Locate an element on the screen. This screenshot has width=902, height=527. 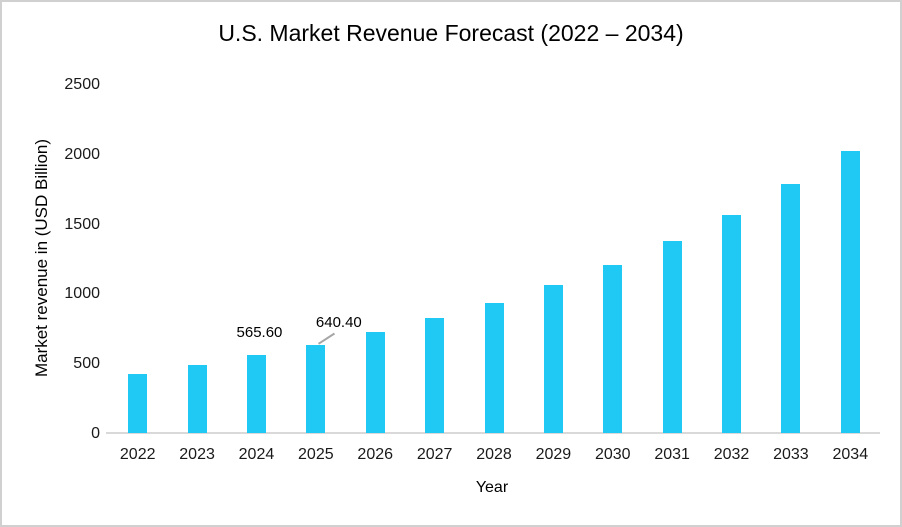
bar-2028 is located at coordinates (494, 368).